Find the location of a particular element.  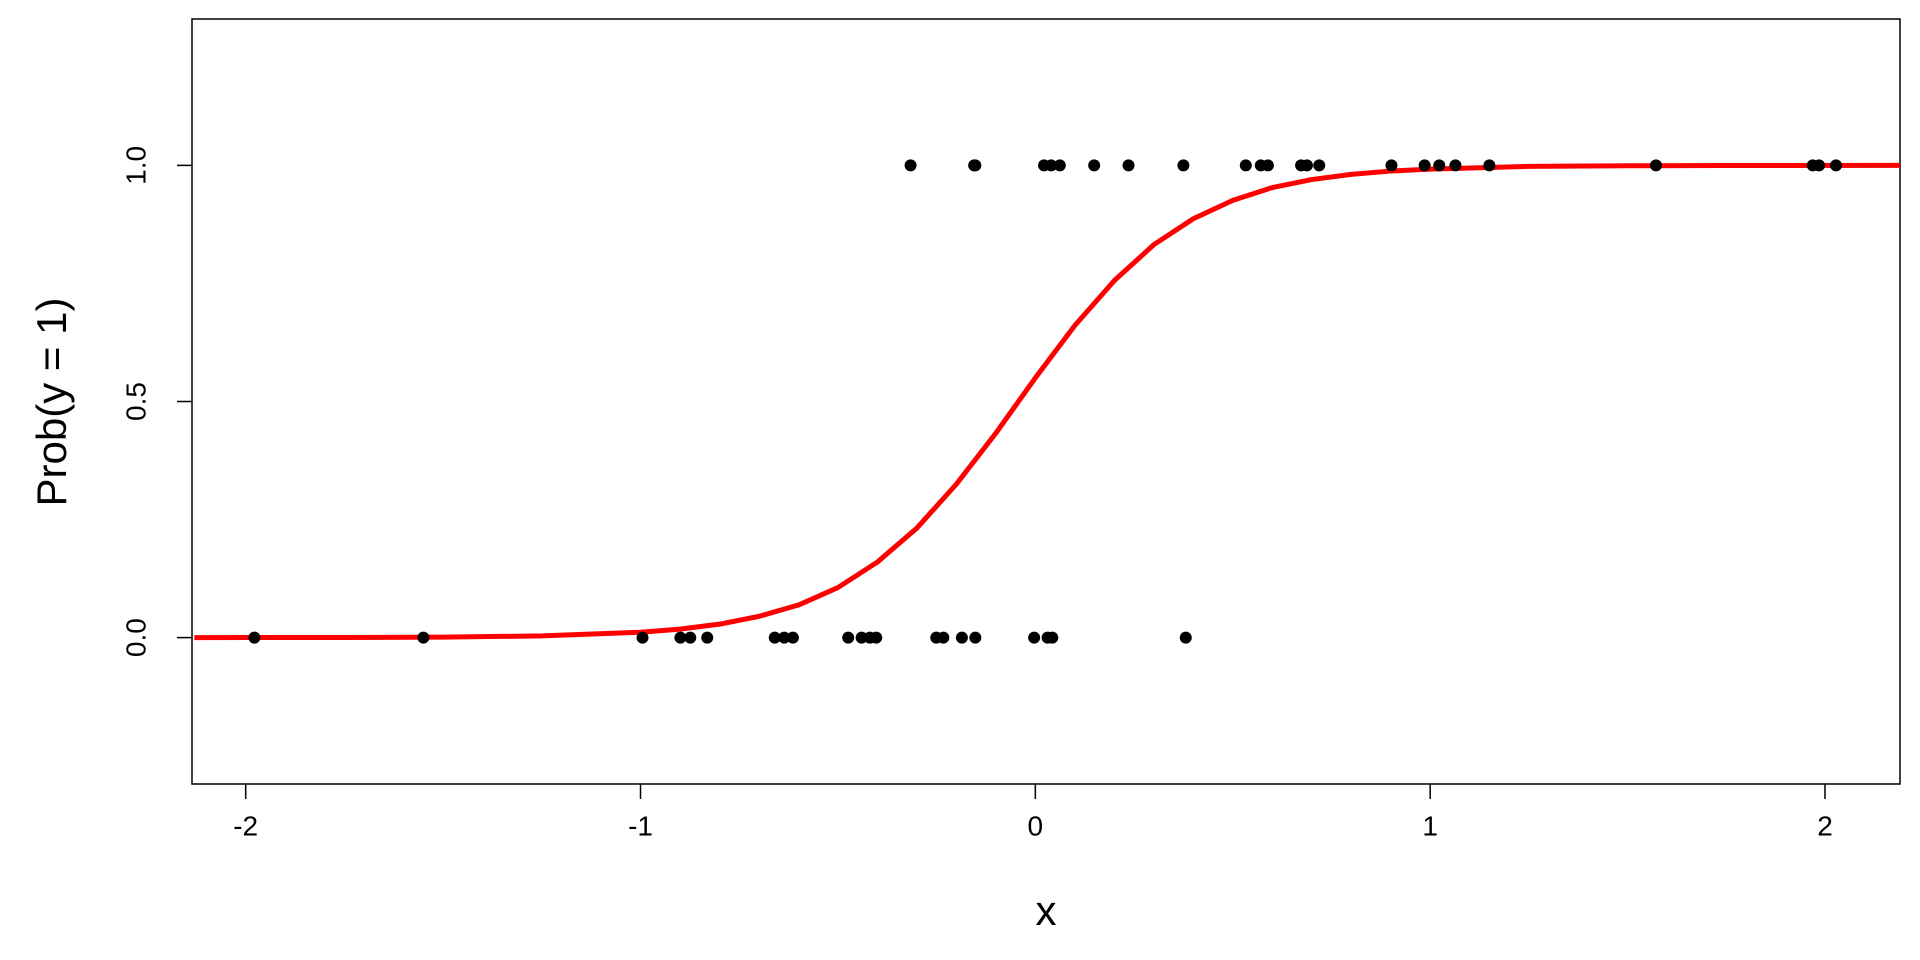

x-tick-label: -1 is located at coordinates (640, 825).